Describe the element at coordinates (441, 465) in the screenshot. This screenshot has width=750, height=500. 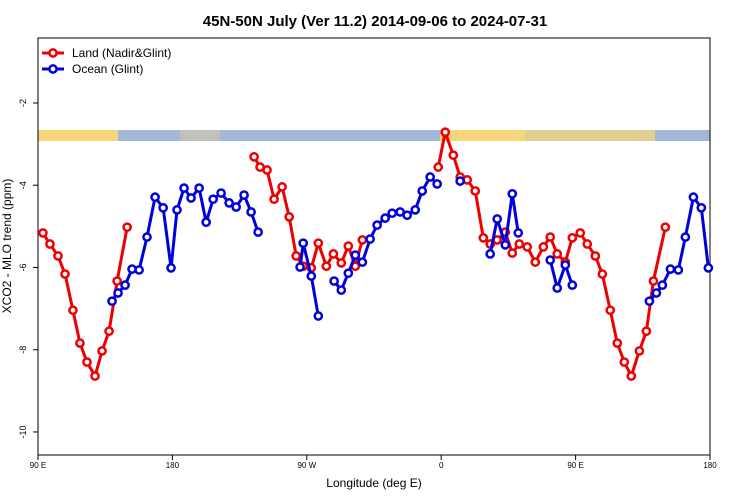
I see `x-tick-label: 0` at that location.